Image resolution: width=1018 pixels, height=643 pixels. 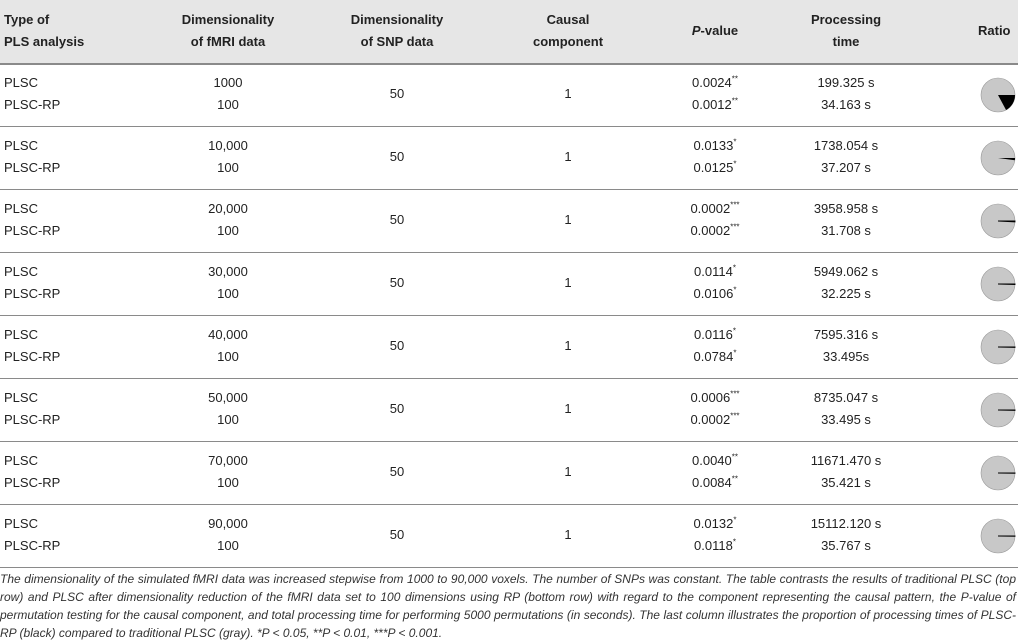 I want to click on cell-processing-time: 33.495s, so click(x=846, y=356).